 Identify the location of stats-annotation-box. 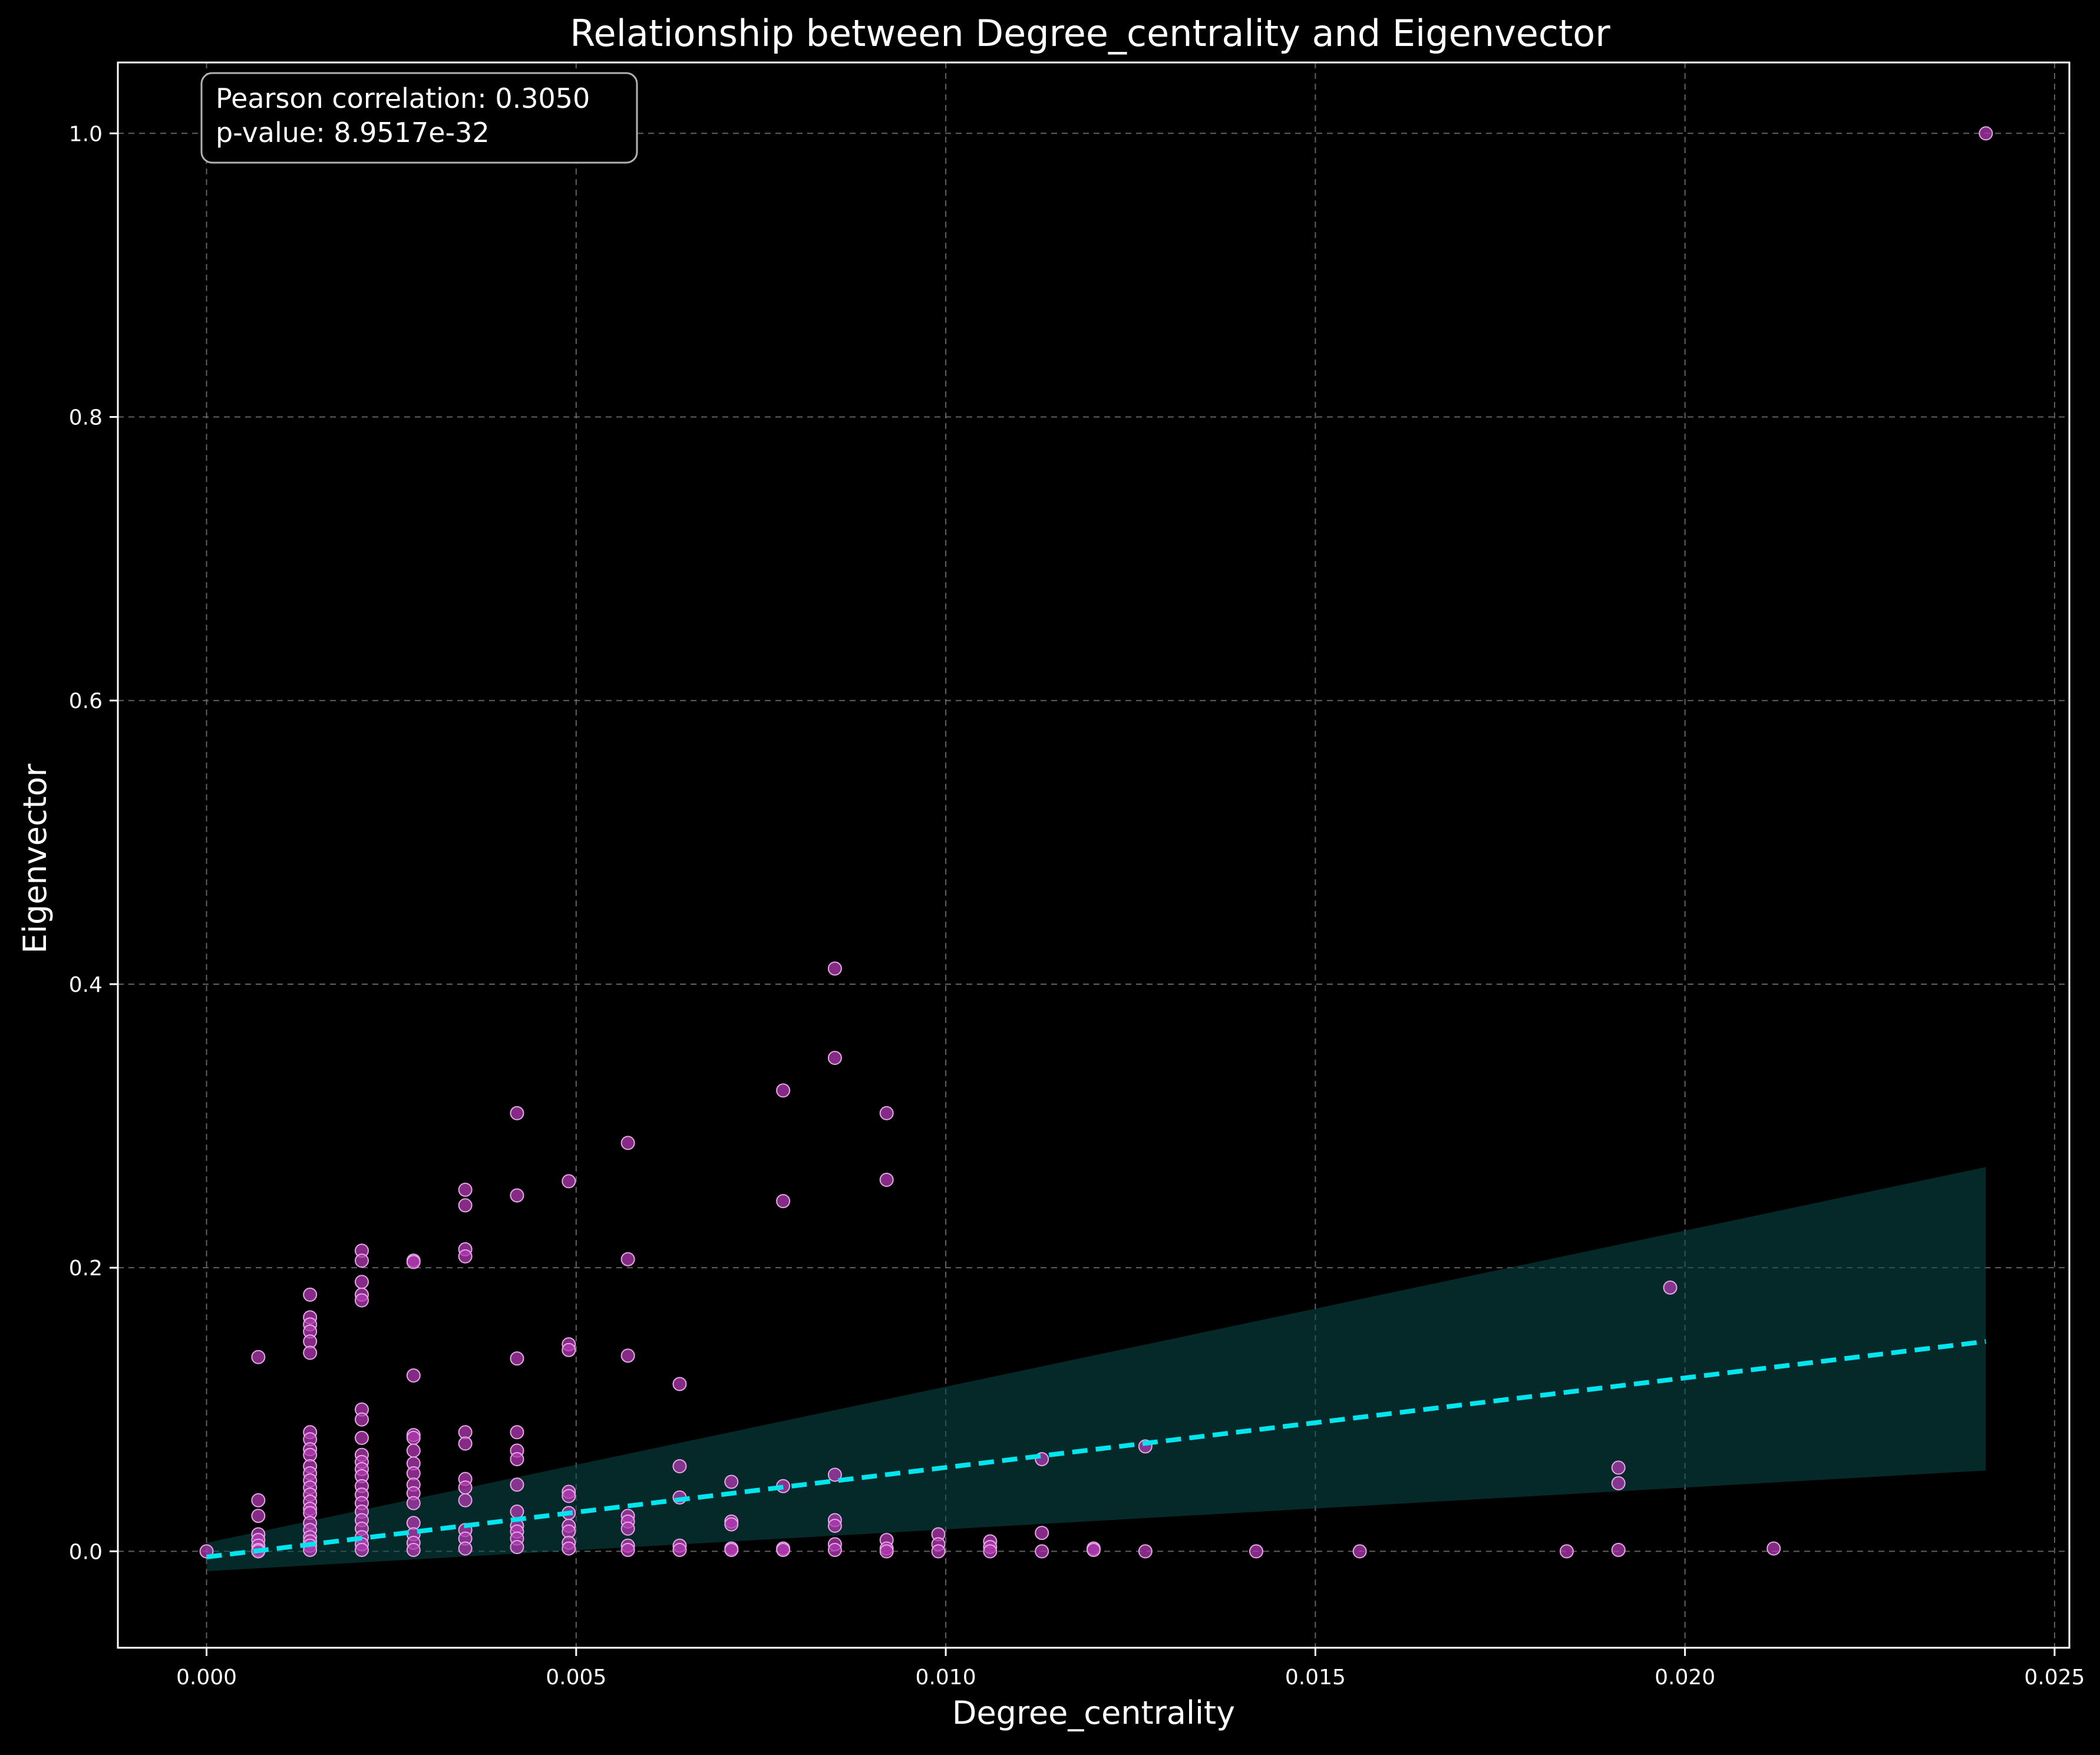
(419, 118).